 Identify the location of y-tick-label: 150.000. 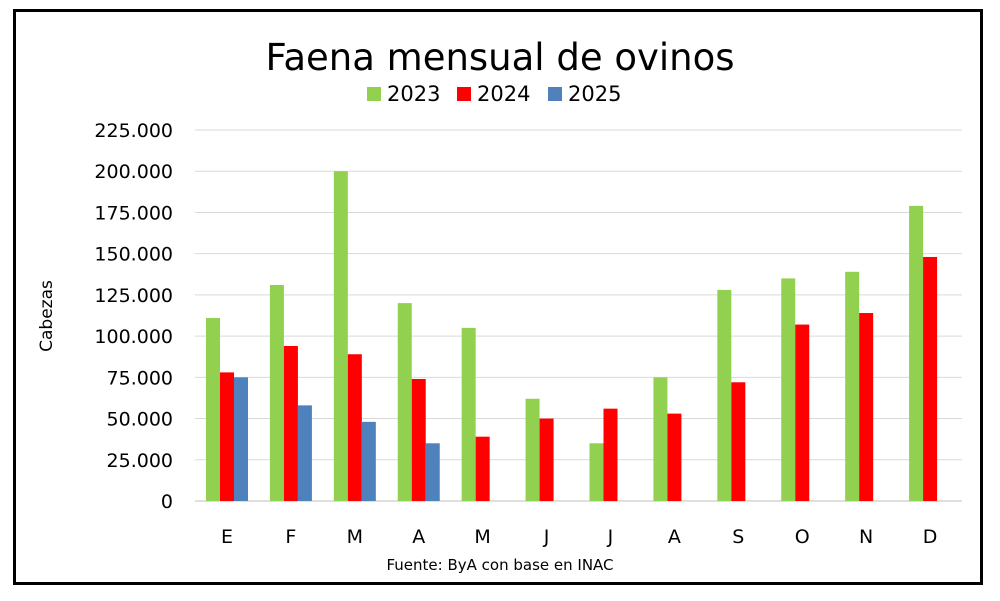
(133, 255).